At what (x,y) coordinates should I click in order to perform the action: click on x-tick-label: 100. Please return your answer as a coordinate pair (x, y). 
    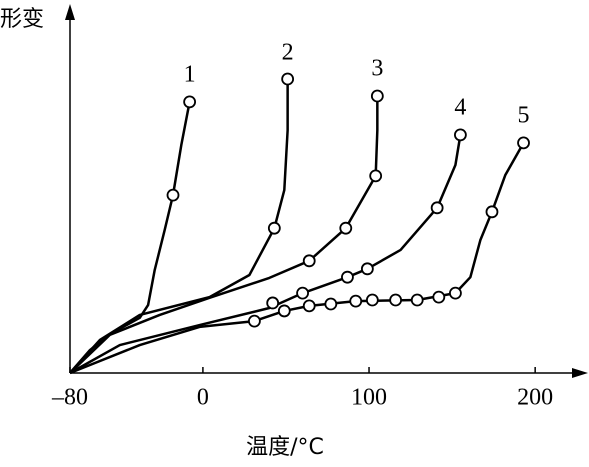
    Looking at the image, I should click on (369, 398).